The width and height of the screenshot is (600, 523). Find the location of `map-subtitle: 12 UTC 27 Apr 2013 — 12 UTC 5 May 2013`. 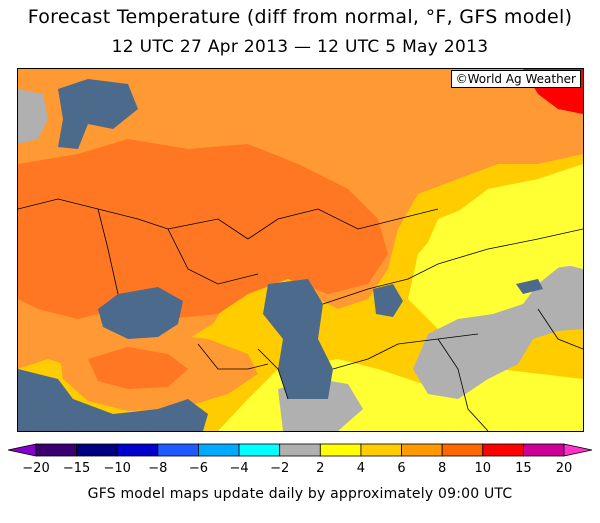

map-subtitle: 12 UTC 27 Apr 2013 — 12 UTC 5 May 2013 is located at coordinates (300, 47).